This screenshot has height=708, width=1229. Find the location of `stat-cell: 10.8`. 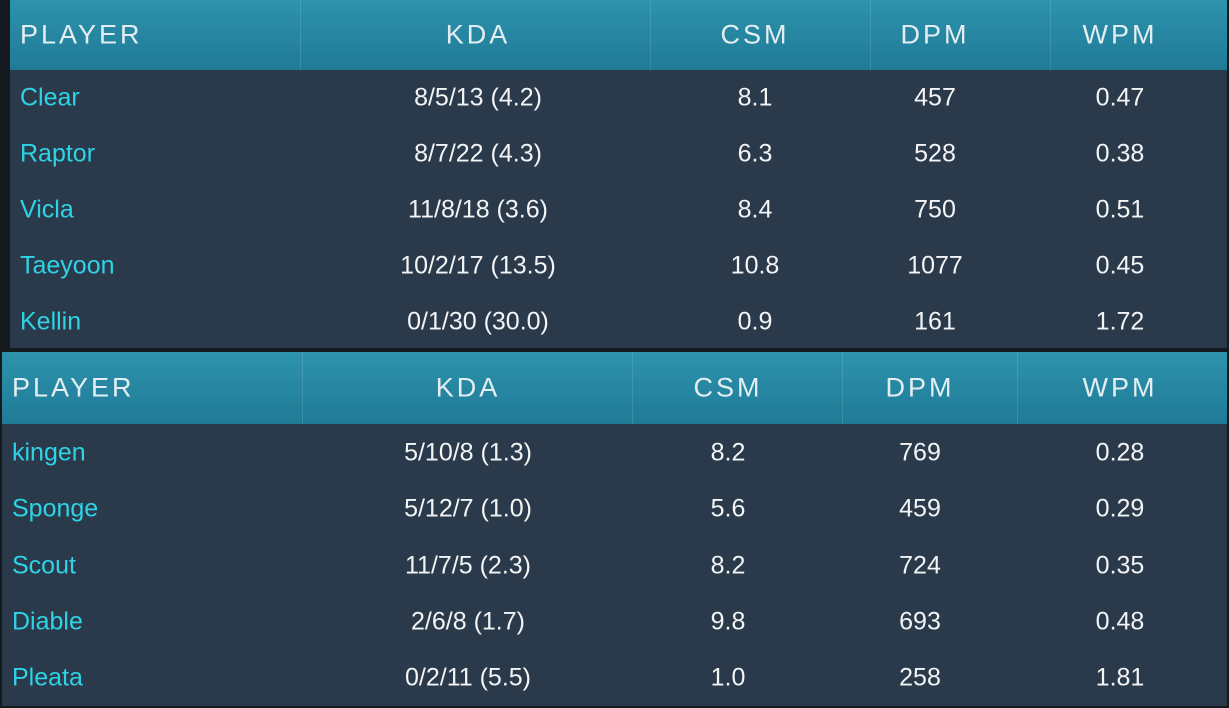

stat-cell: 10.8 is located at coordinates (755, 265).